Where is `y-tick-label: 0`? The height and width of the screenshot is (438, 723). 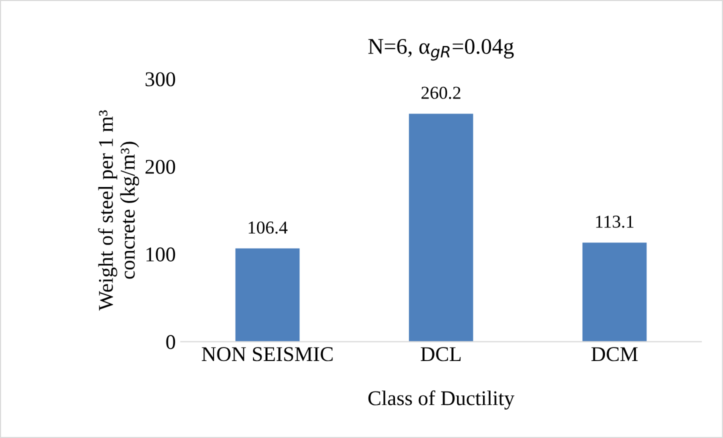
y-tick-label: 0 is located at coordinates (171, 342).